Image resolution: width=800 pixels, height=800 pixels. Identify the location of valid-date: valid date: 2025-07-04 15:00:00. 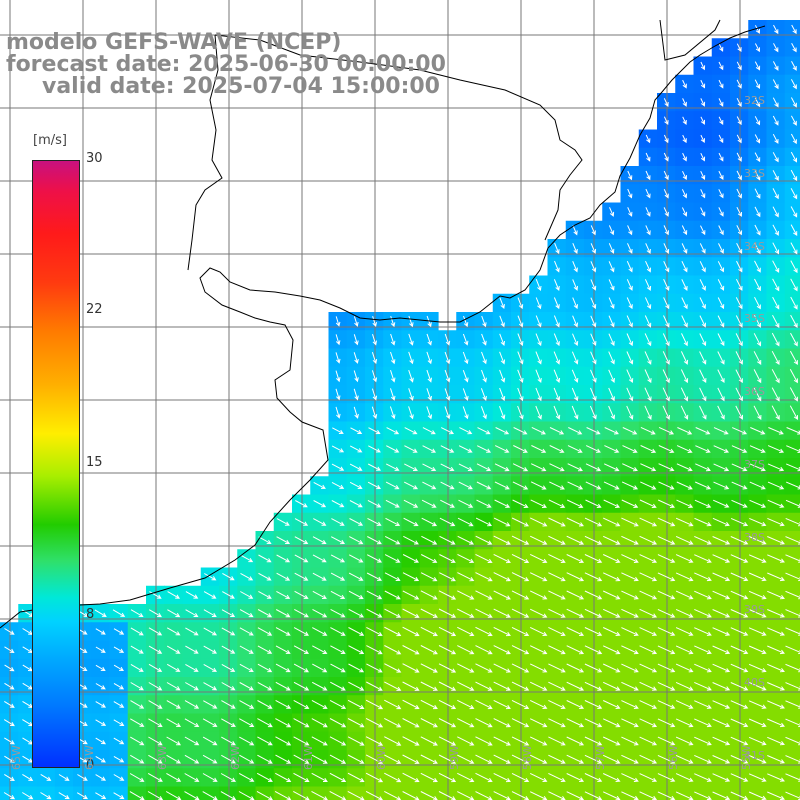
(241, 86).